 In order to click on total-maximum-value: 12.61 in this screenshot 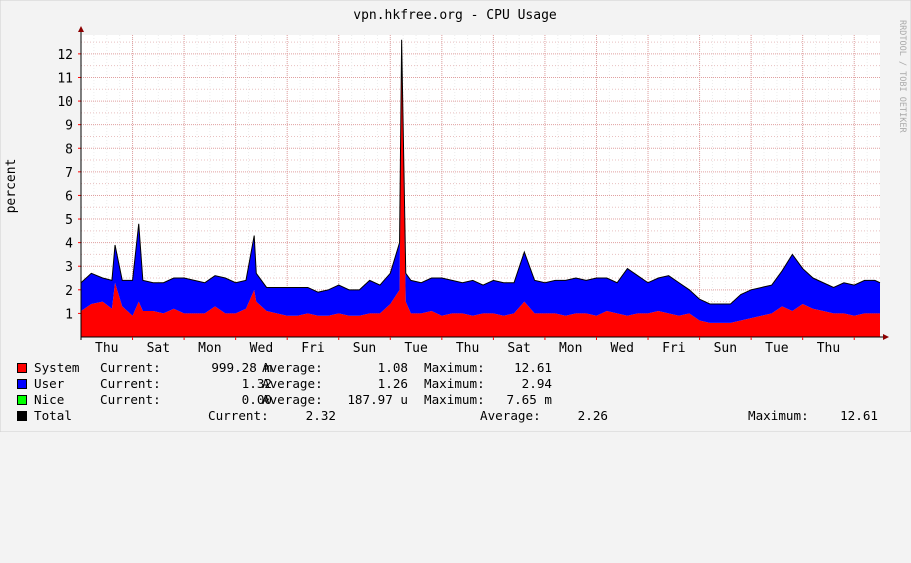, I will do `click(859, 415)`.